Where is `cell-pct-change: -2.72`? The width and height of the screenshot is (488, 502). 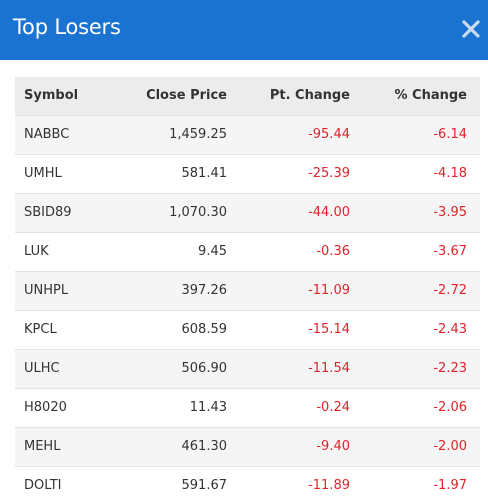
cell-pct-change: -2.72 is located at coordinates (450, 290).